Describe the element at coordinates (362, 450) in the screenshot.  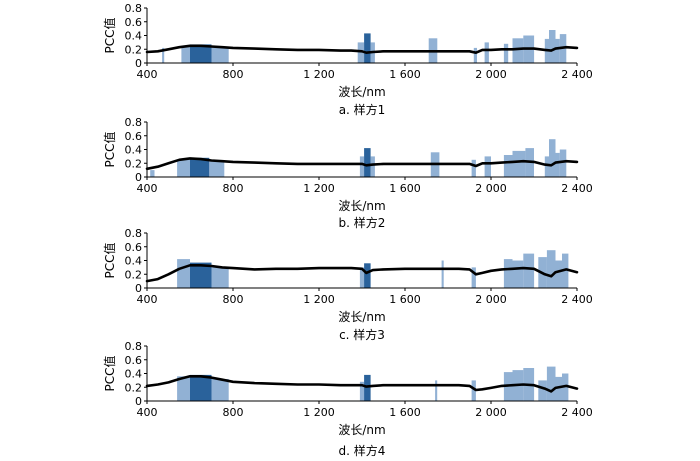
I see `panel-caption: d. 样方4` at that location.